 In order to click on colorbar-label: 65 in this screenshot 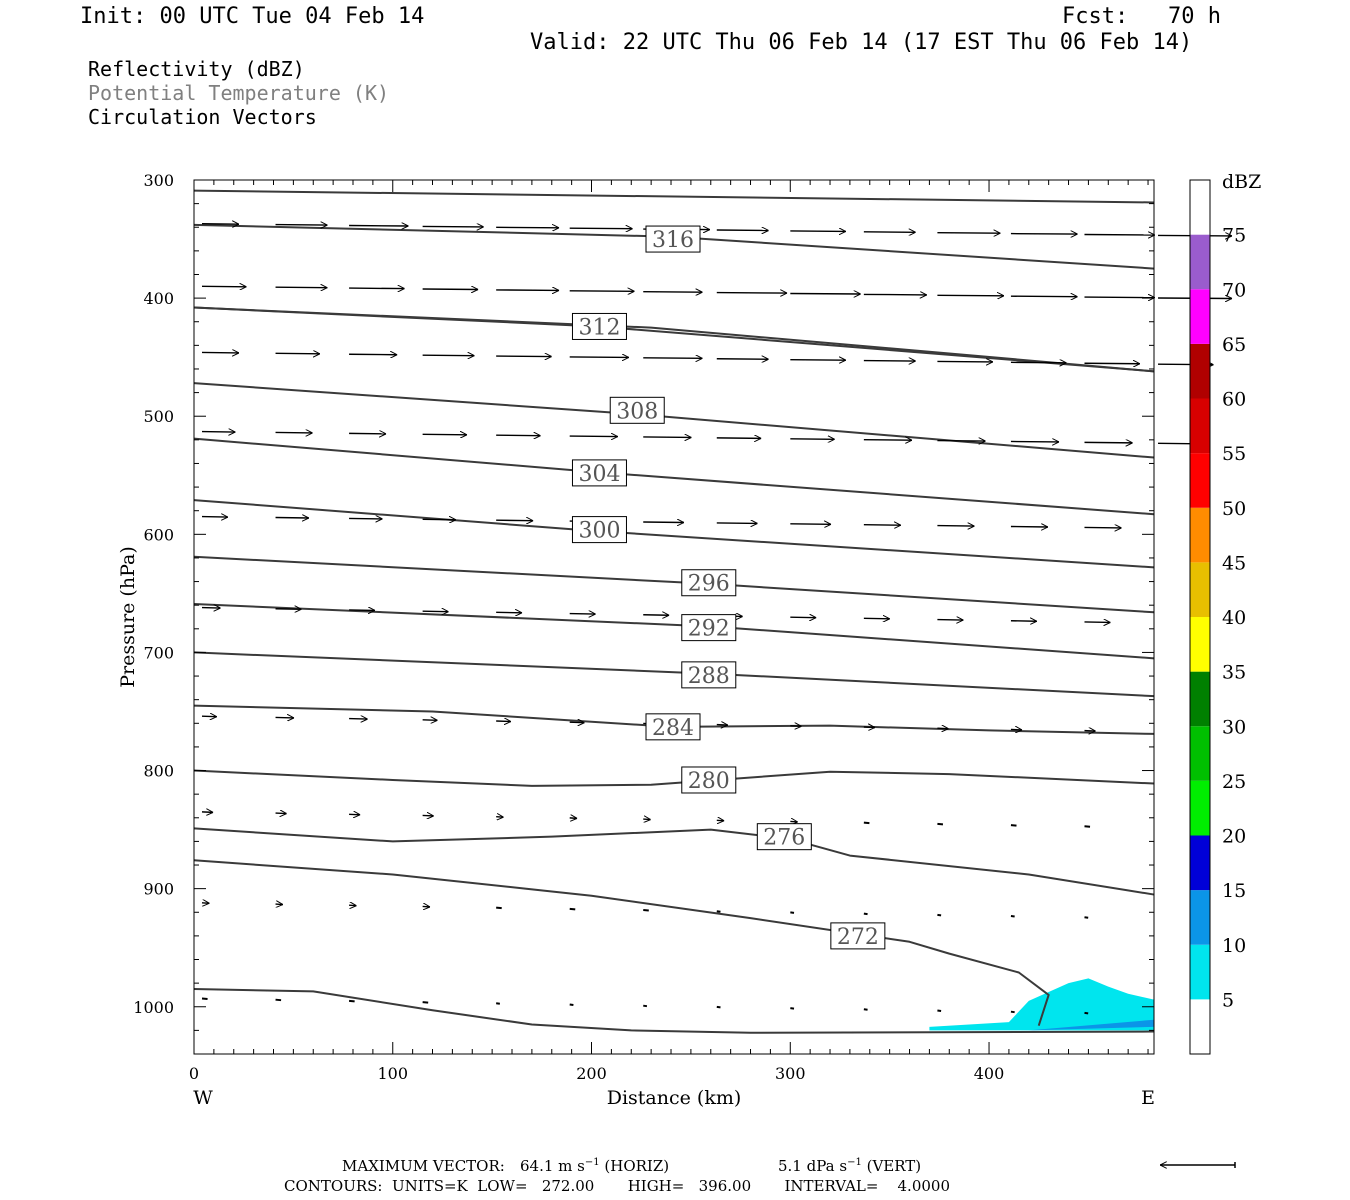, I will do `click(1234, 345)`.